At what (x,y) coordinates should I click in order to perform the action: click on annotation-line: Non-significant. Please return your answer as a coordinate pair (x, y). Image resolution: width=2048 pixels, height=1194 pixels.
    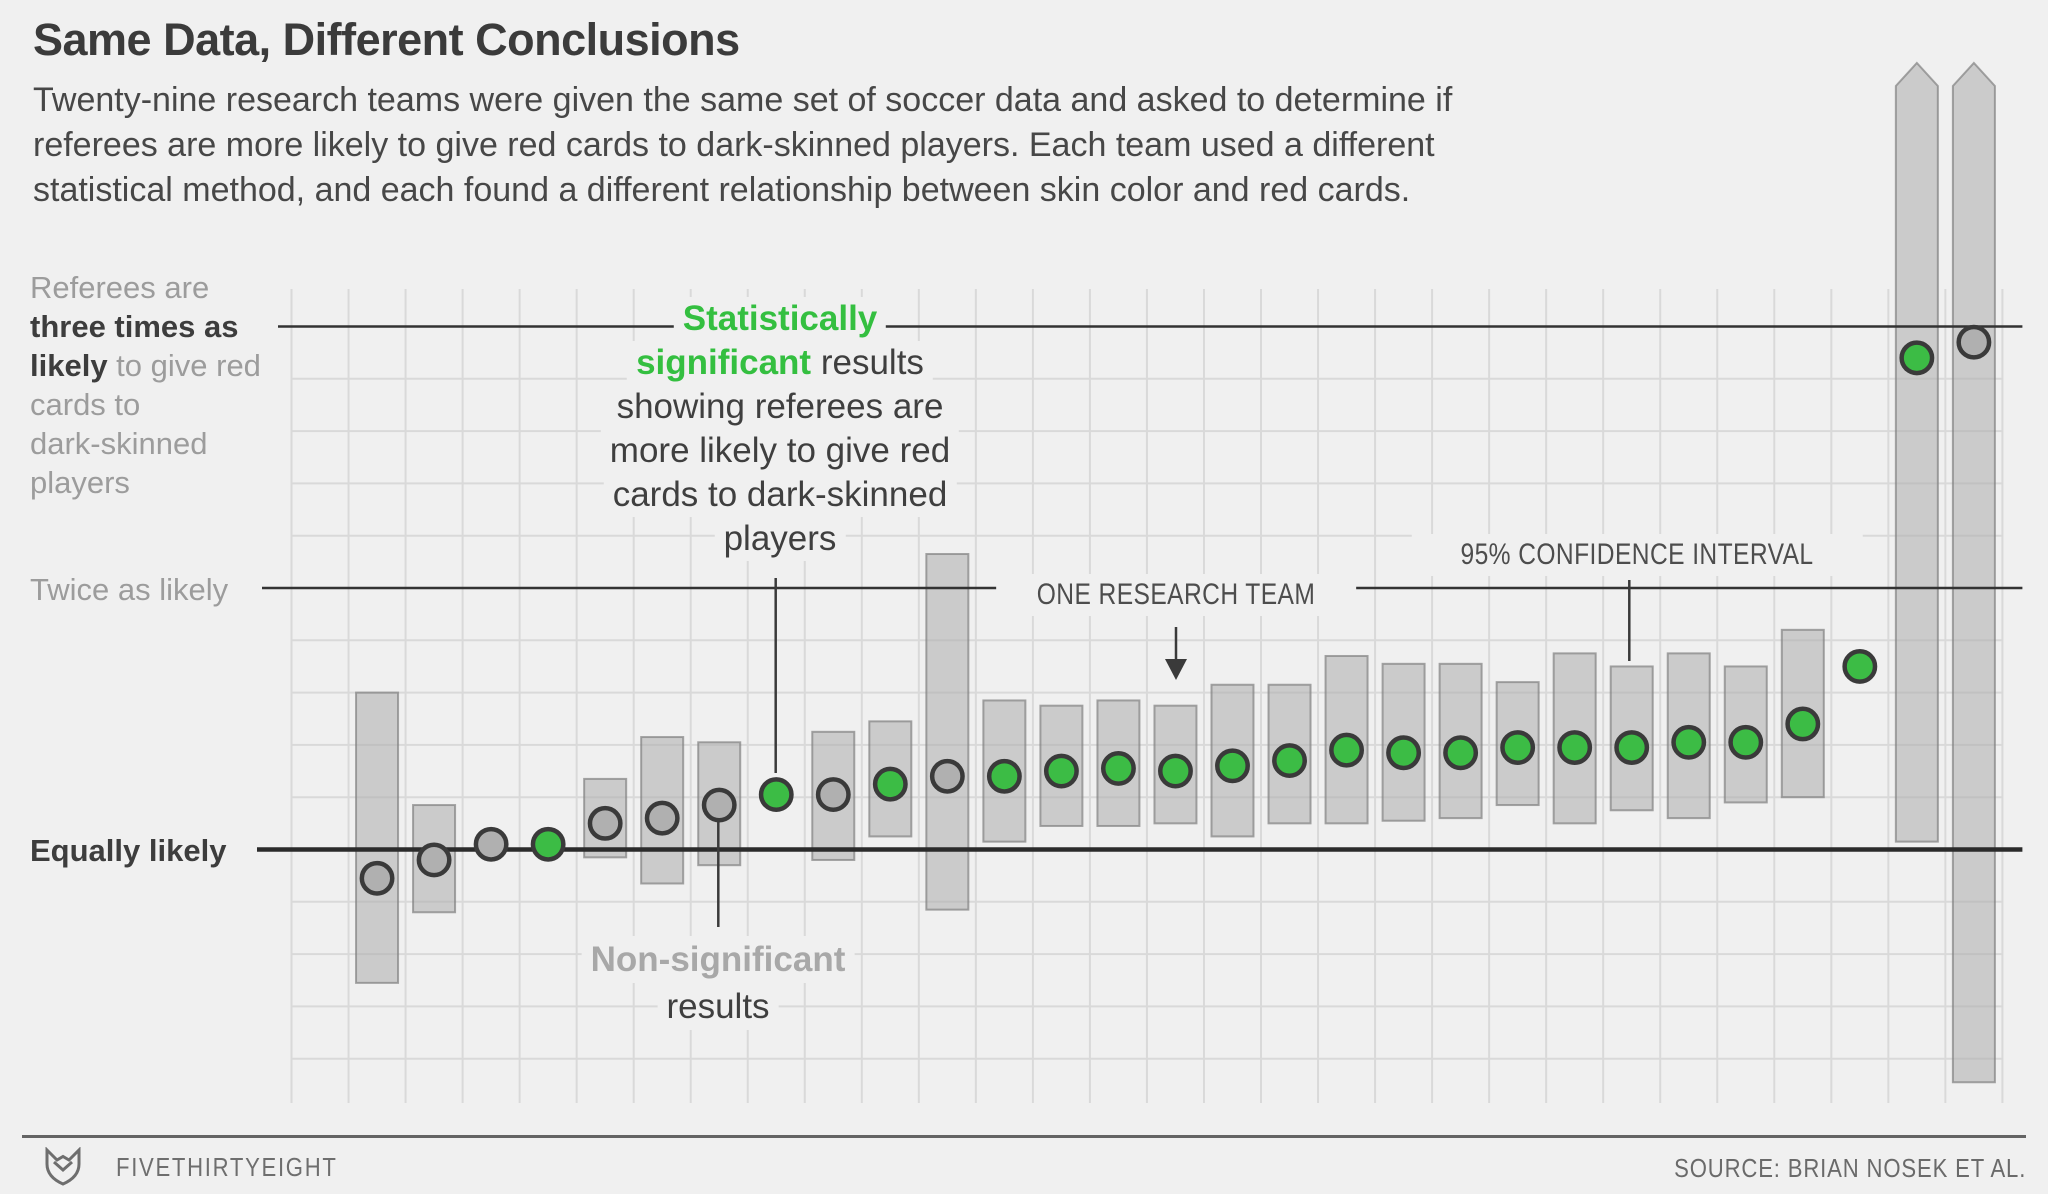
    Looking at the image, I should click on (718, 959).